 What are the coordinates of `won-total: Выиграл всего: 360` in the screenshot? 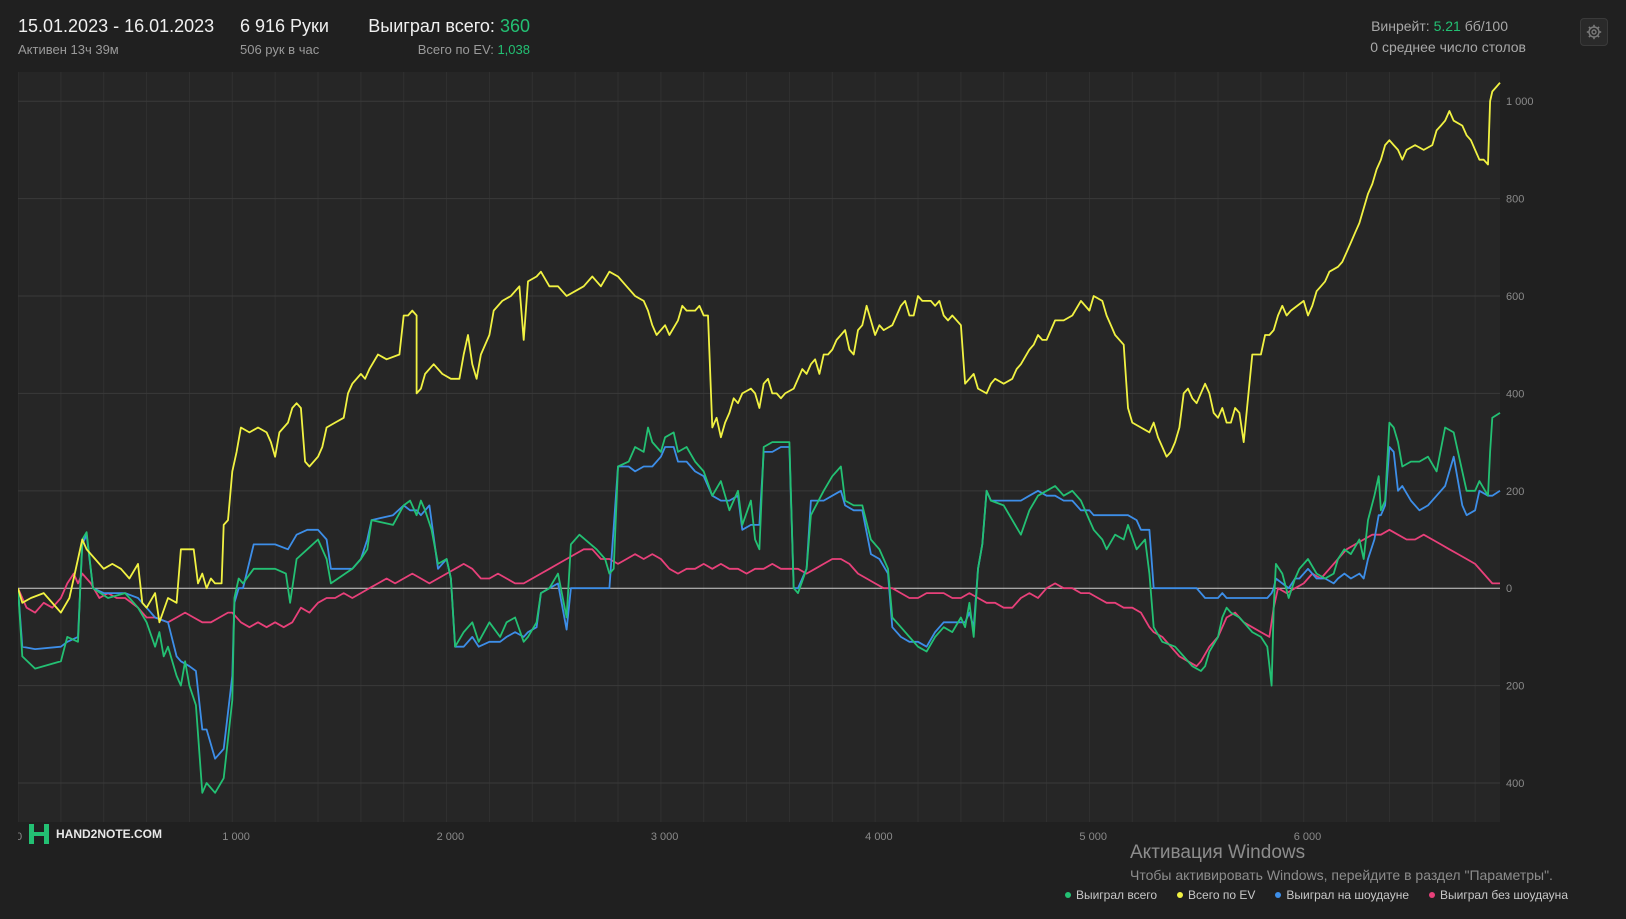 It's located at (449, 26).